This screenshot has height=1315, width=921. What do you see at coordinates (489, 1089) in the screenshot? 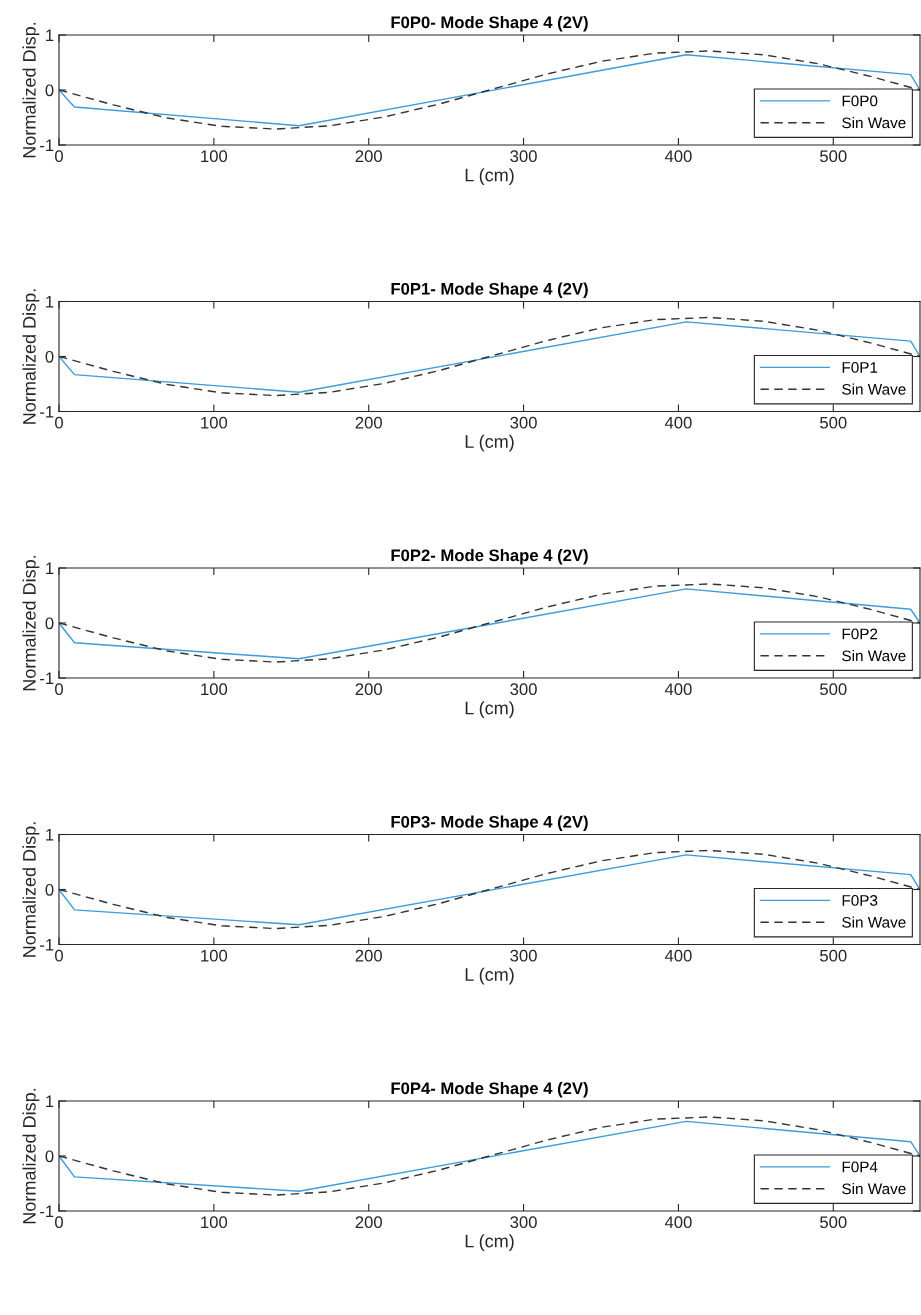
I see `chart-title: F0P4- Mode Shape 4 (2V)` at bounding box center [489, 1089].